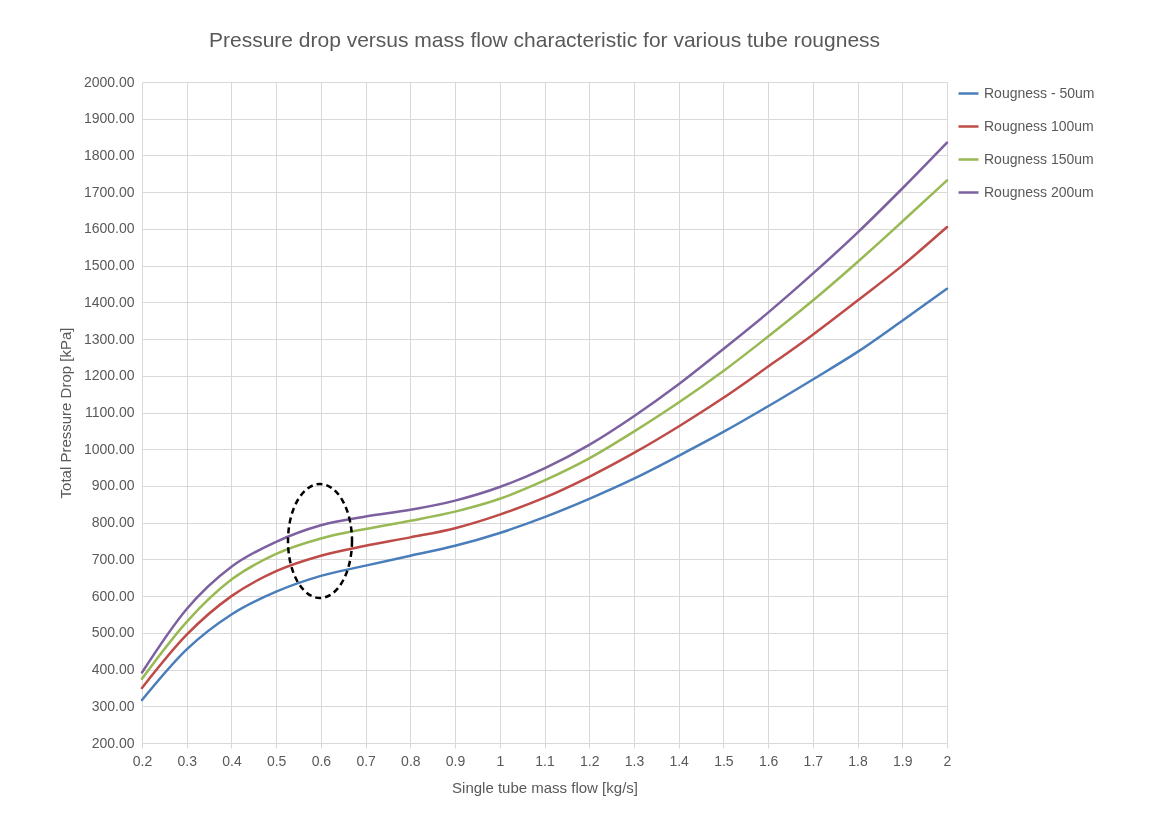 Image resolution: width=1166 pixels, height=825 pixels. I want to click on y-tick-label: 1800.00, so click(109, 154).